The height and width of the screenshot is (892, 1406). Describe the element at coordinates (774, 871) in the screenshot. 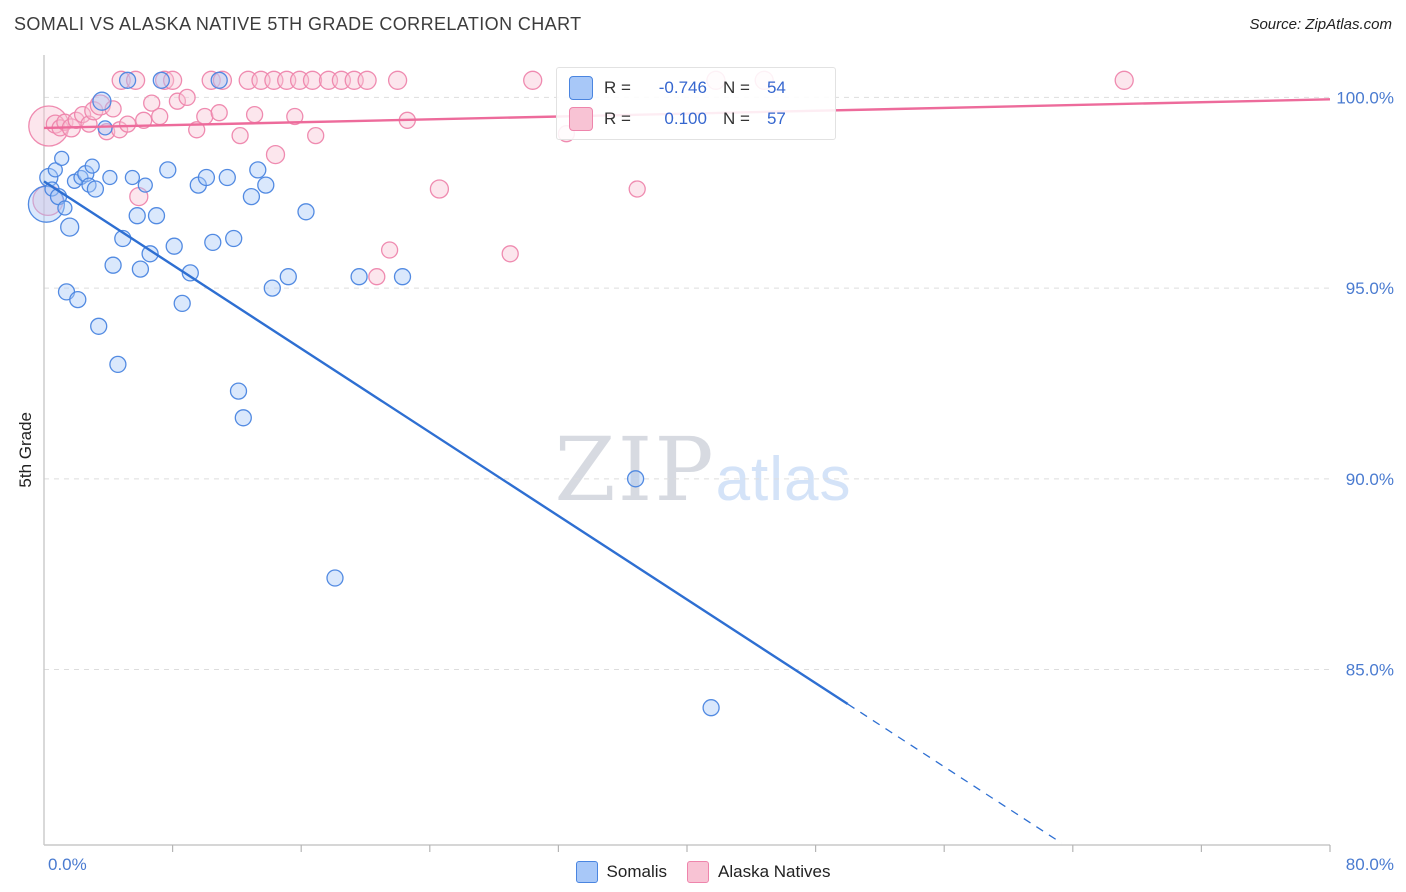

I see `legend-item-label: Alaska Natives` at that location.